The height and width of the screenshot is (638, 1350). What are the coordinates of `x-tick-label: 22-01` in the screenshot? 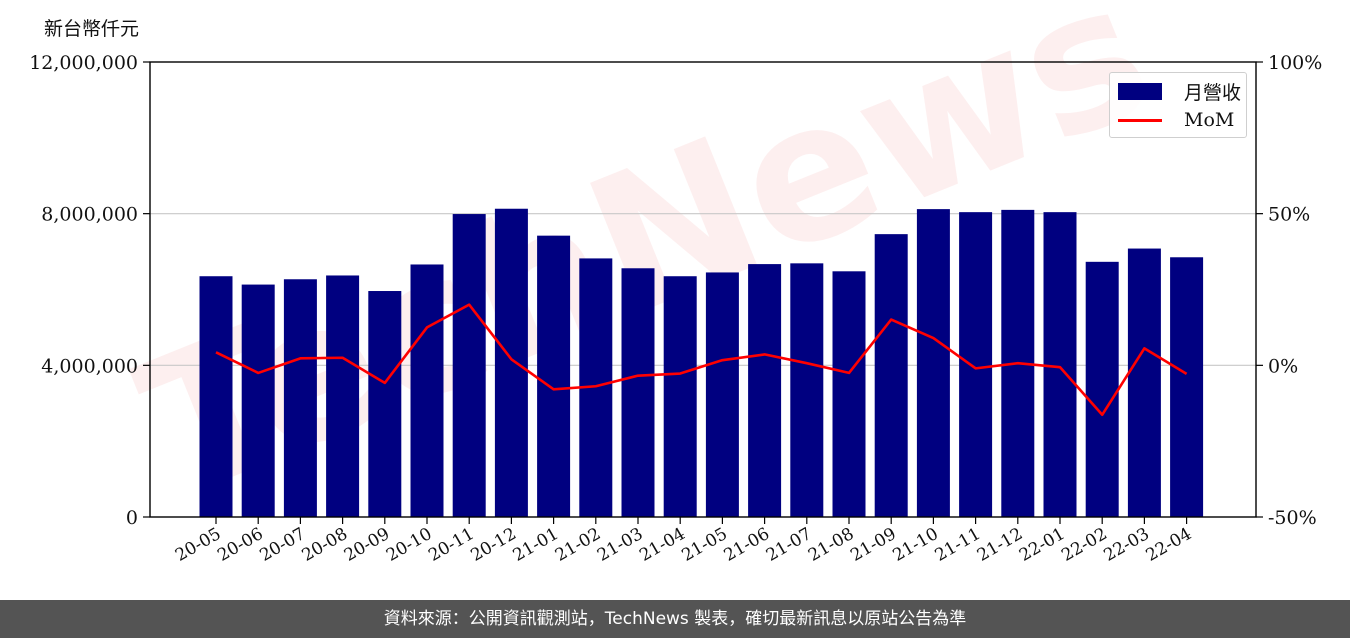 It's located at (1042, 545).